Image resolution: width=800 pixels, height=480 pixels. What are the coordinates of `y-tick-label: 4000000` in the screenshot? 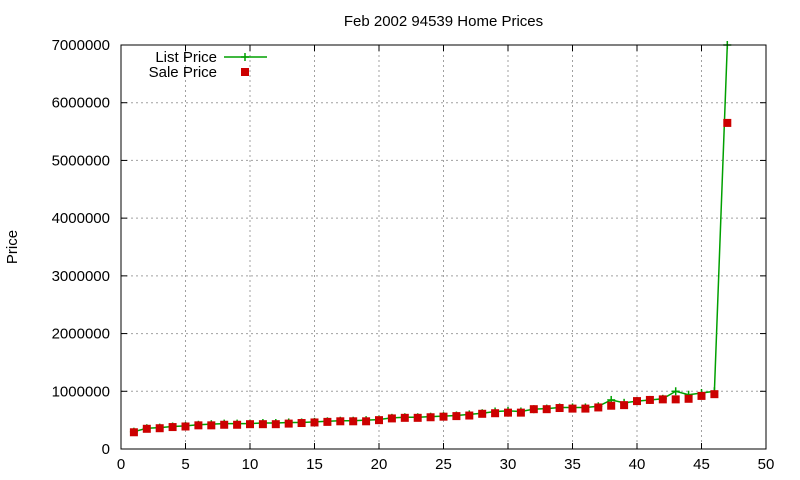 It's located at (81, 218).